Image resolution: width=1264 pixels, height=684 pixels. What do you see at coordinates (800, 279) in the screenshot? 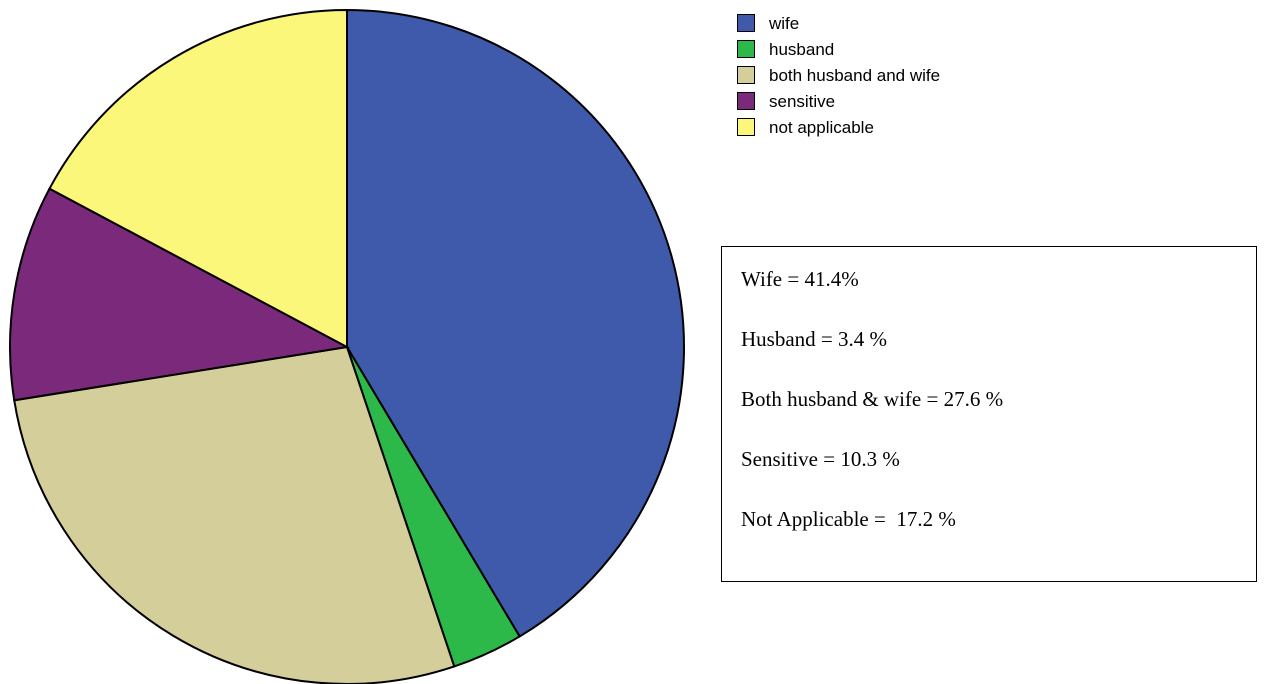
I see `annotation-text: Wife = 41.4%` at bounding box center [800, 279].